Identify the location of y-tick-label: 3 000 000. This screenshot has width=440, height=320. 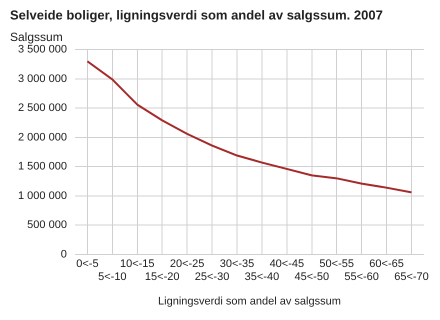
(42, 78).